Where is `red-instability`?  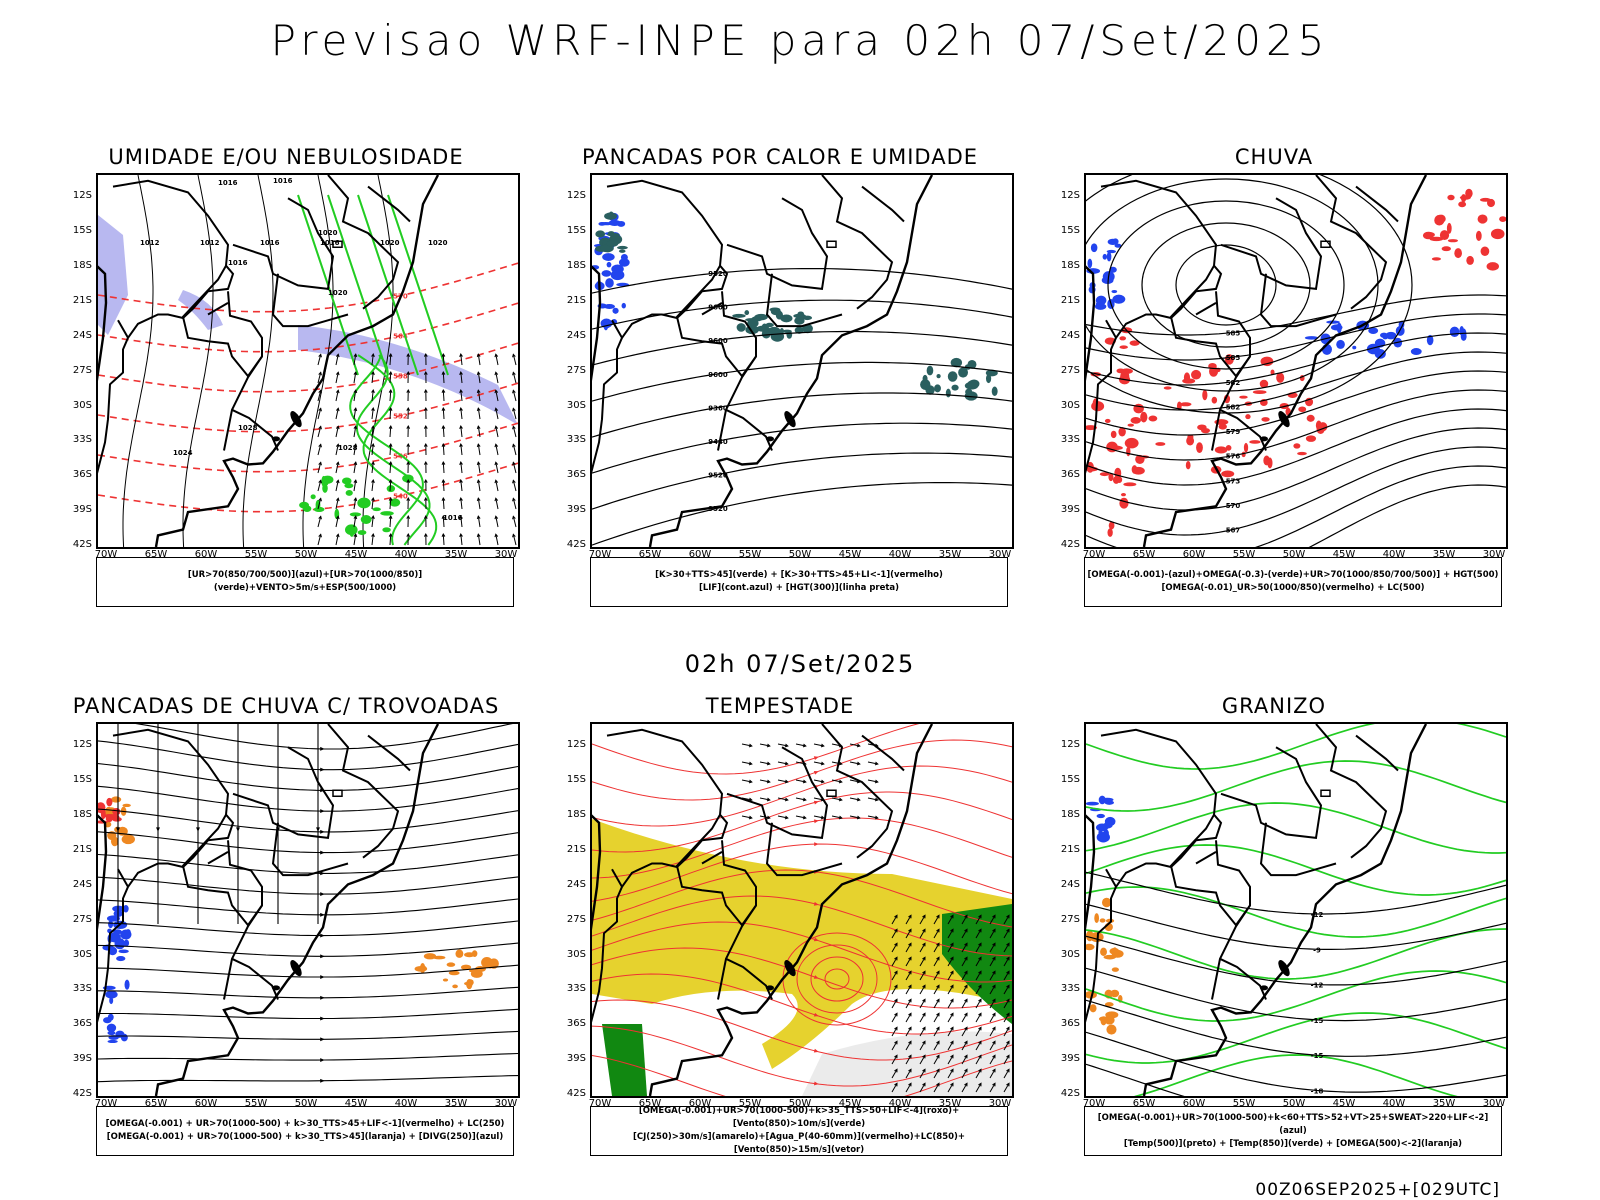
red-instability is located at coordinates (102, 808).